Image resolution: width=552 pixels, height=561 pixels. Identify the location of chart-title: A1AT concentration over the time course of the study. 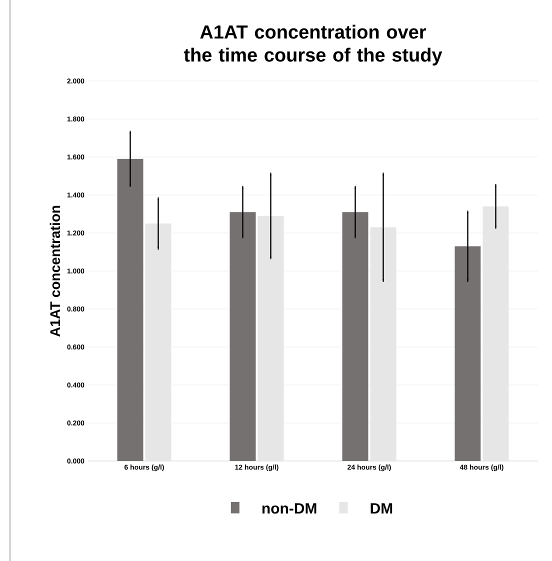
(313, 45).